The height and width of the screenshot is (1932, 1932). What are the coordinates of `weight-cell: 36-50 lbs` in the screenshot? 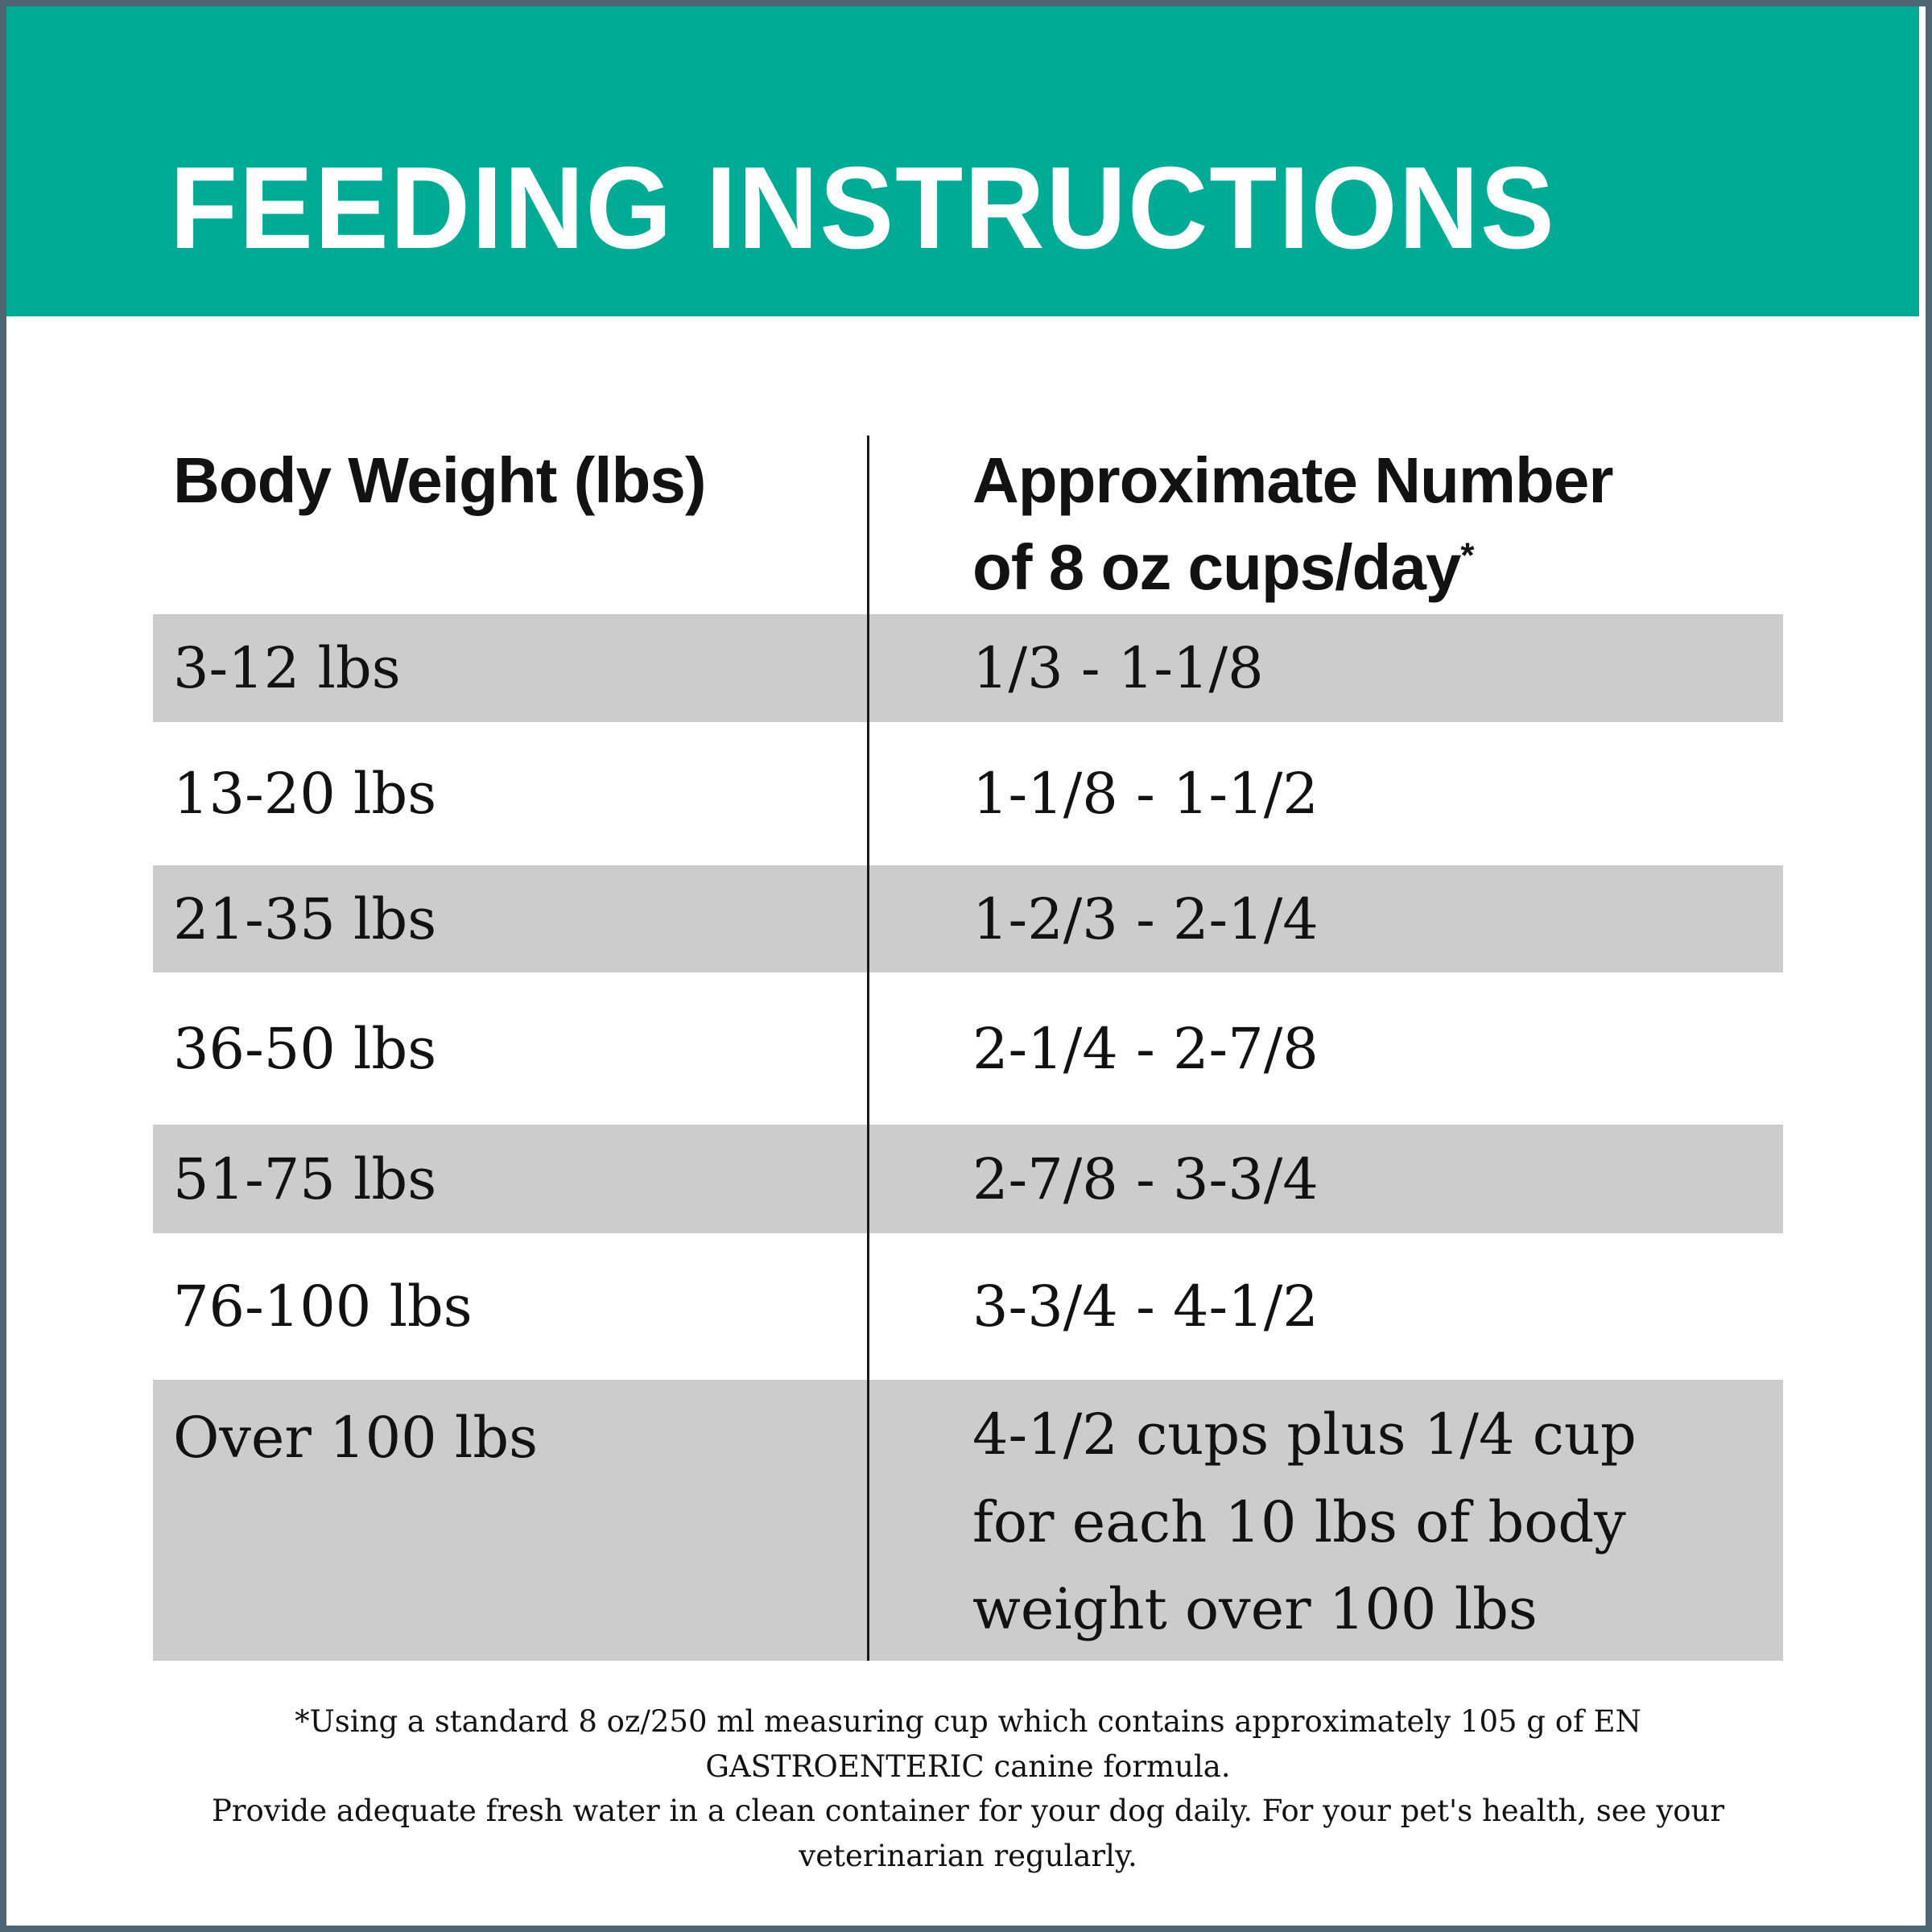 It's located at (305, 1048).